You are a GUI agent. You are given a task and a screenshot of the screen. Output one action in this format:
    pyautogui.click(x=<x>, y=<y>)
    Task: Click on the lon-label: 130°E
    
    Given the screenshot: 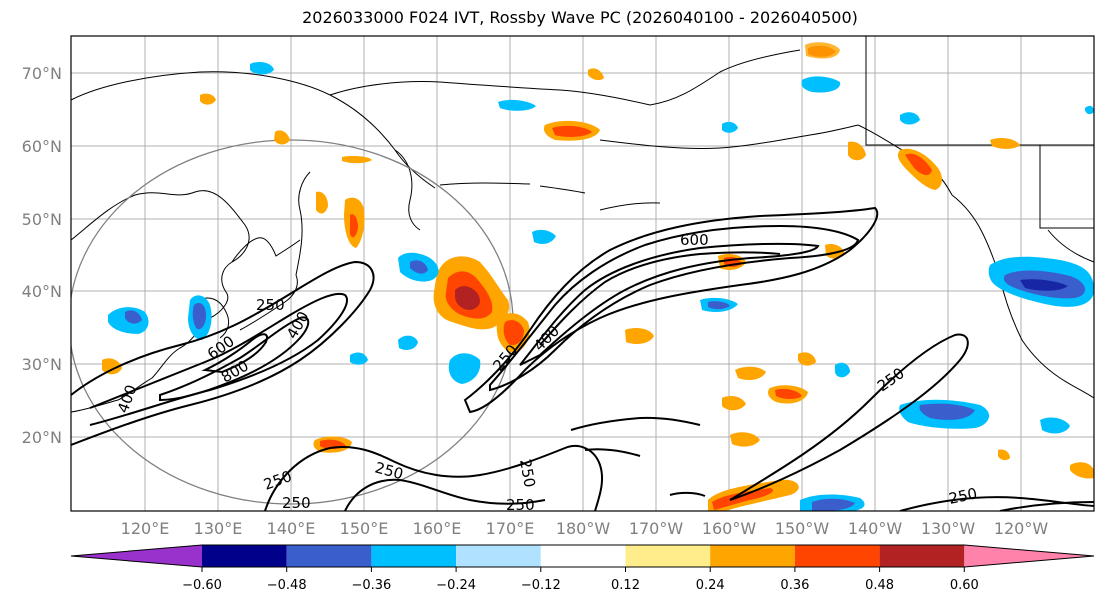 What is the action you would take?
    pyautogui.click(x=218, y=528)
    